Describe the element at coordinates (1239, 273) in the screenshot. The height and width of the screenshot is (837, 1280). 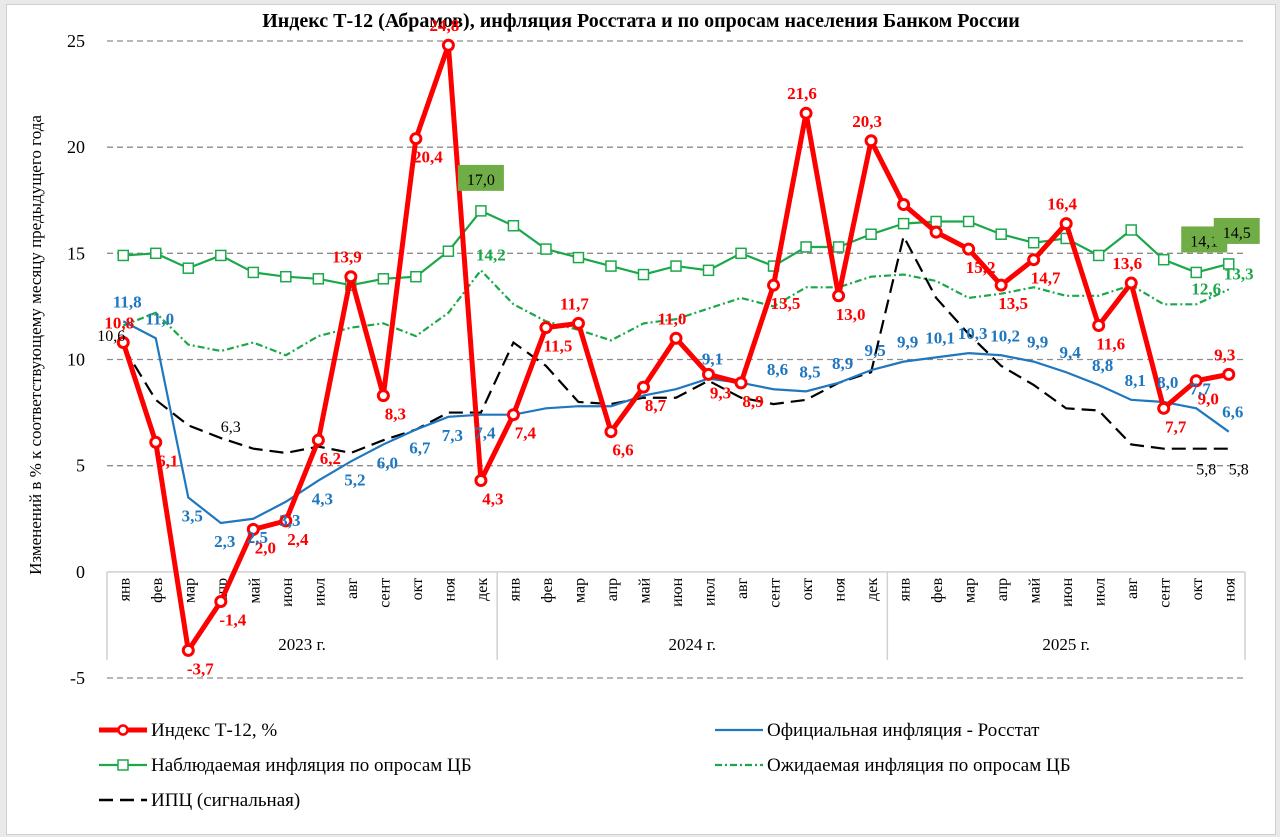
I see `expected-data-label: 13,3` at that location.